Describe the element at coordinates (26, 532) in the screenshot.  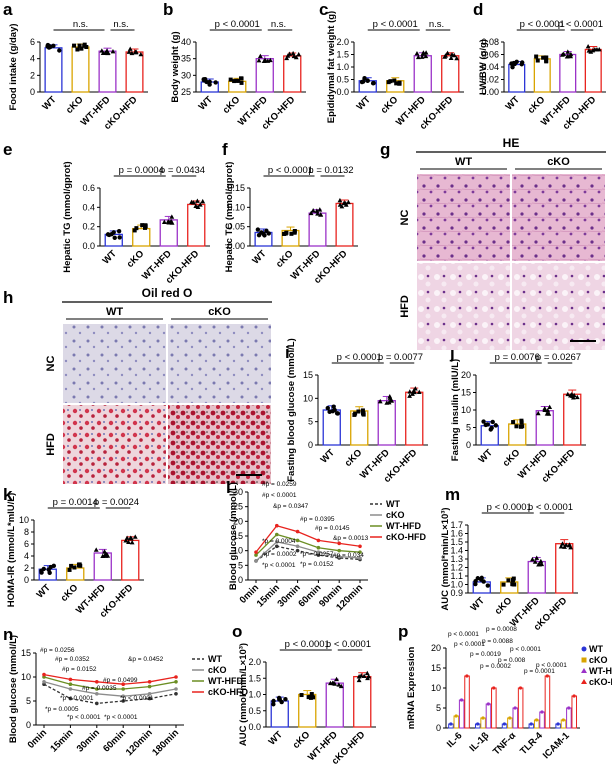
I see `y-tick-label-k: 8` at that location.